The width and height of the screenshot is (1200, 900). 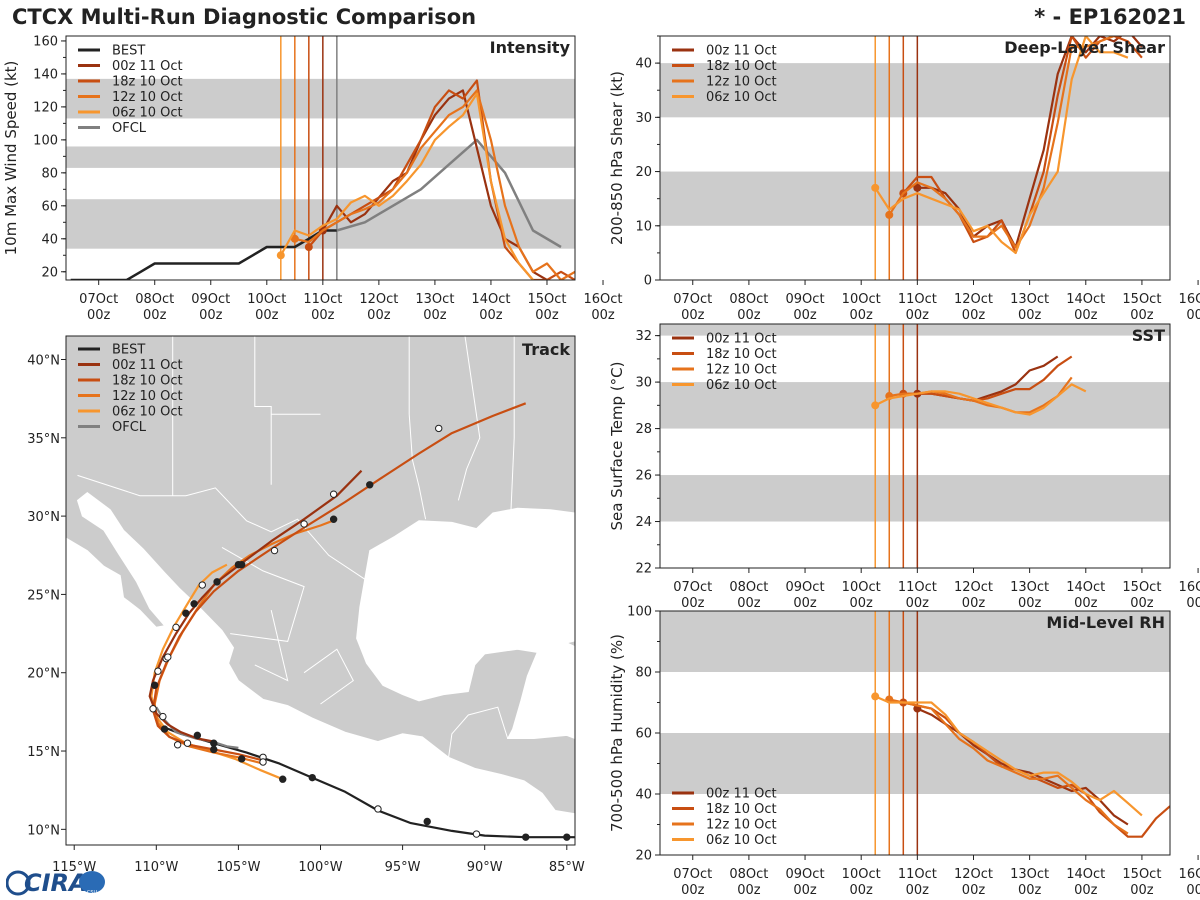 I want to click on lon-tick-label: 115°W, so click(x=74, y=867).